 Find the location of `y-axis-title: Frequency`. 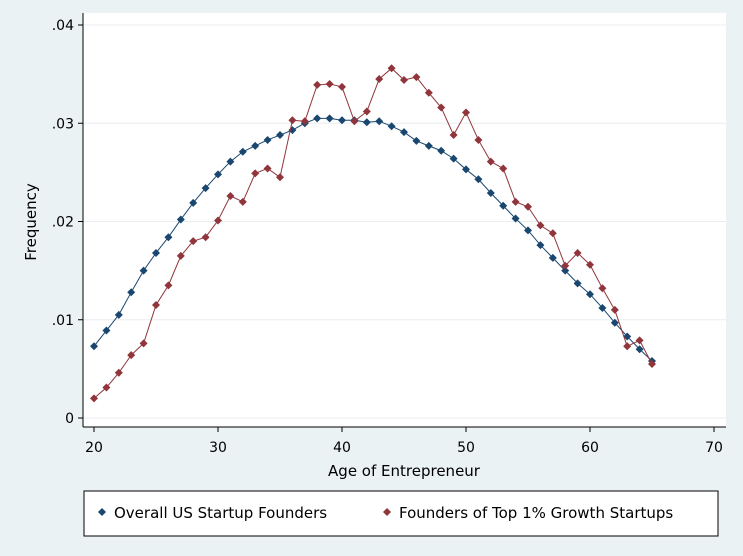

y-axis-title: Frequency is located at coordinates (31, 222).